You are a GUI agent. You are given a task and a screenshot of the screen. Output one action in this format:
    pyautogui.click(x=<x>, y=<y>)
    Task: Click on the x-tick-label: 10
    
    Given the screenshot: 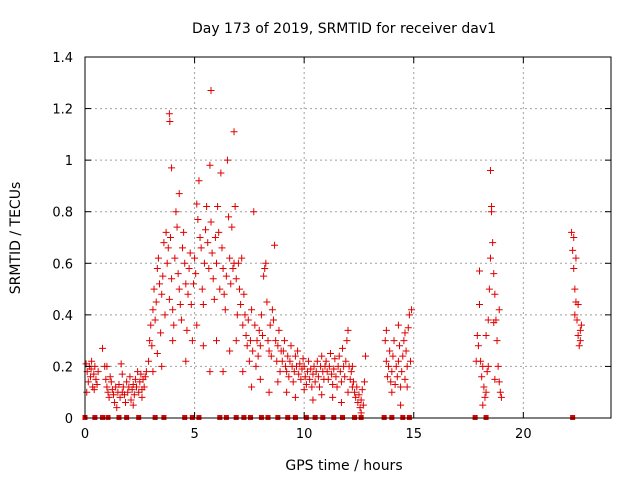 What is the action you would take?
    pyautogui.click(x=304, y=434)
    